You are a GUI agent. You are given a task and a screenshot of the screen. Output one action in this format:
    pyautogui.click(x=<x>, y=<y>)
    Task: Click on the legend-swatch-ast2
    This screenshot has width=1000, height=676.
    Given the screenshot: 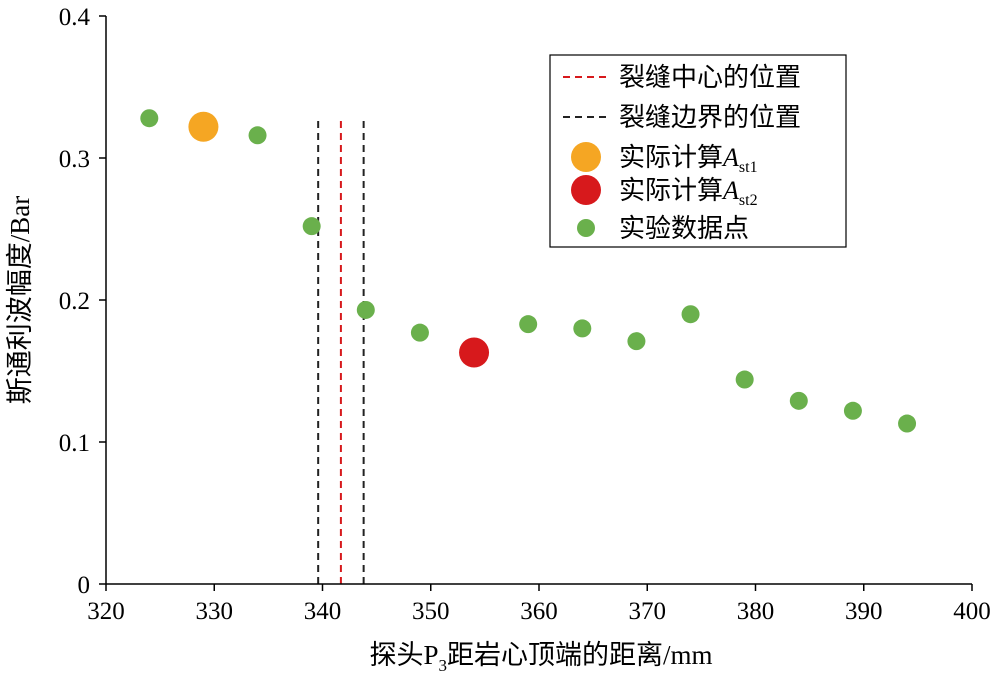 What is the action you would take?
    pyautogui.click(x=586, y=190)
    